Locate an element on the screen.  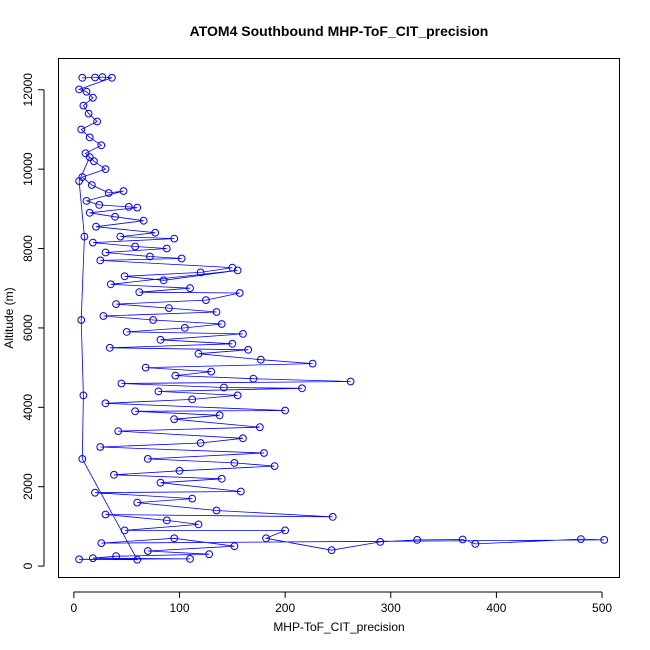
x-tick-label: 400 is located at coordinates (496, 608).